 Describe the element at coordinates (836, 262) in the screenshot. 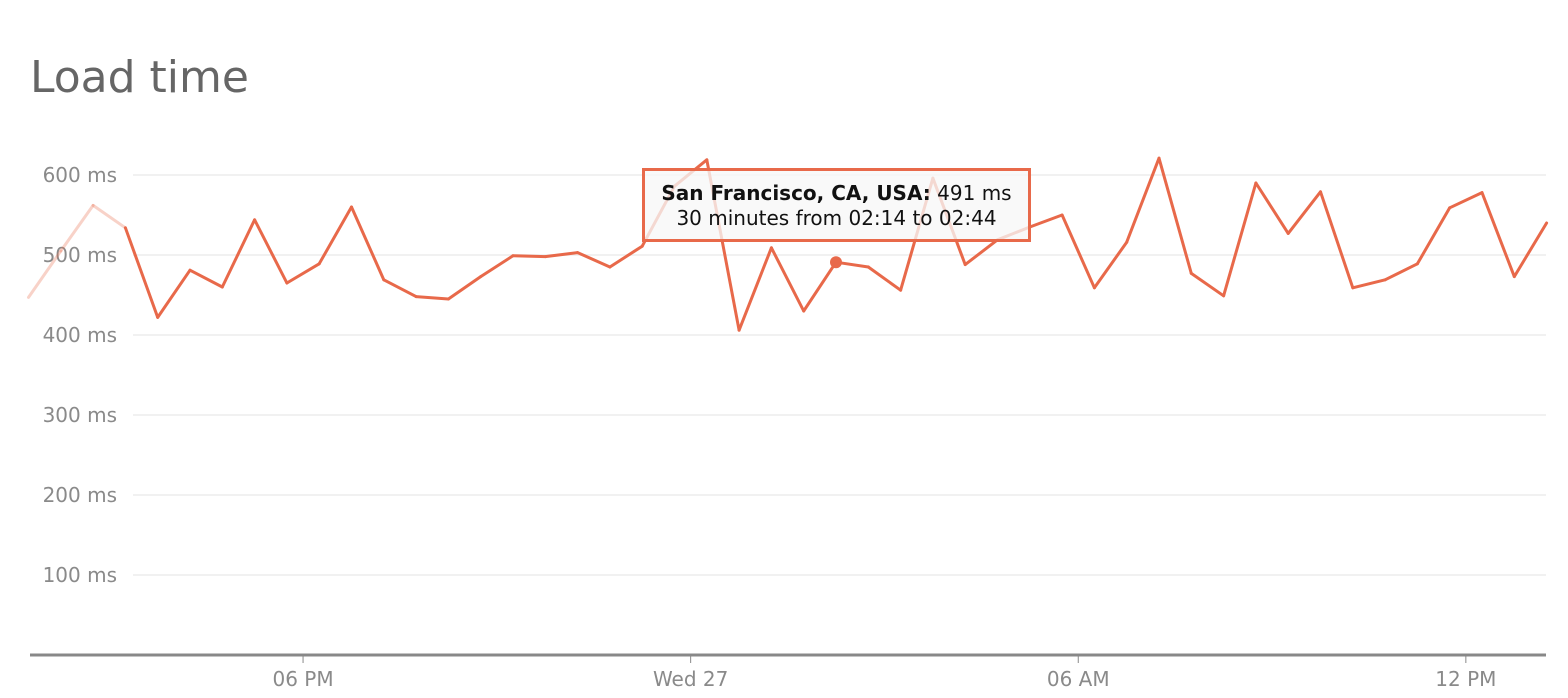

I see `highlighted-point` at that location.